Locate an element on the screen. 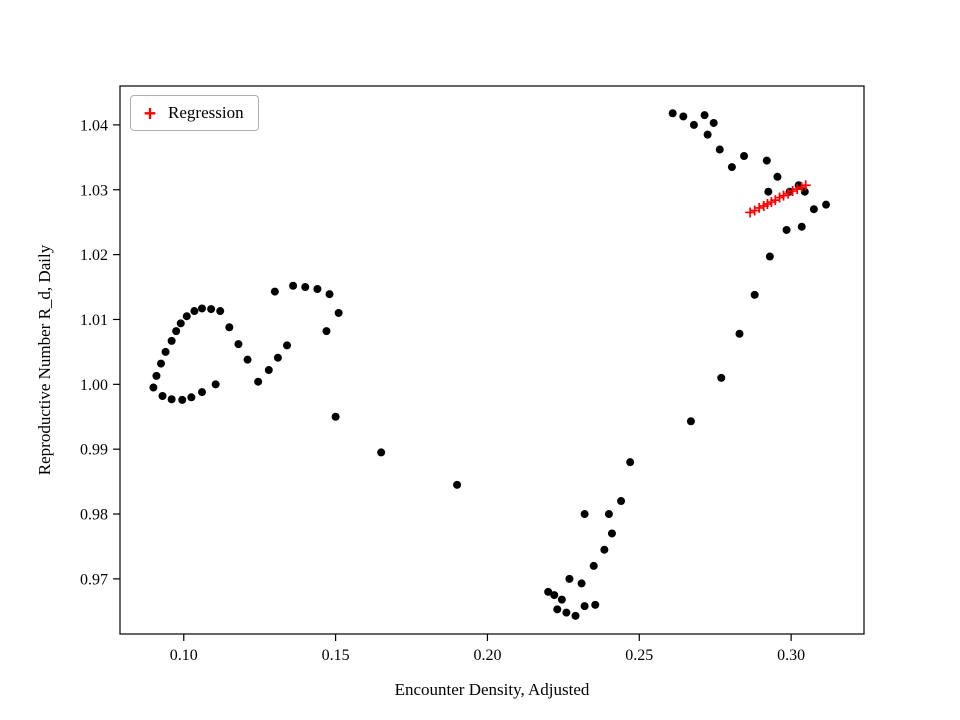 The width and height of the screenshot is (960, 720). x-tick-label: 0.15 is located at coordinates (336, 655).